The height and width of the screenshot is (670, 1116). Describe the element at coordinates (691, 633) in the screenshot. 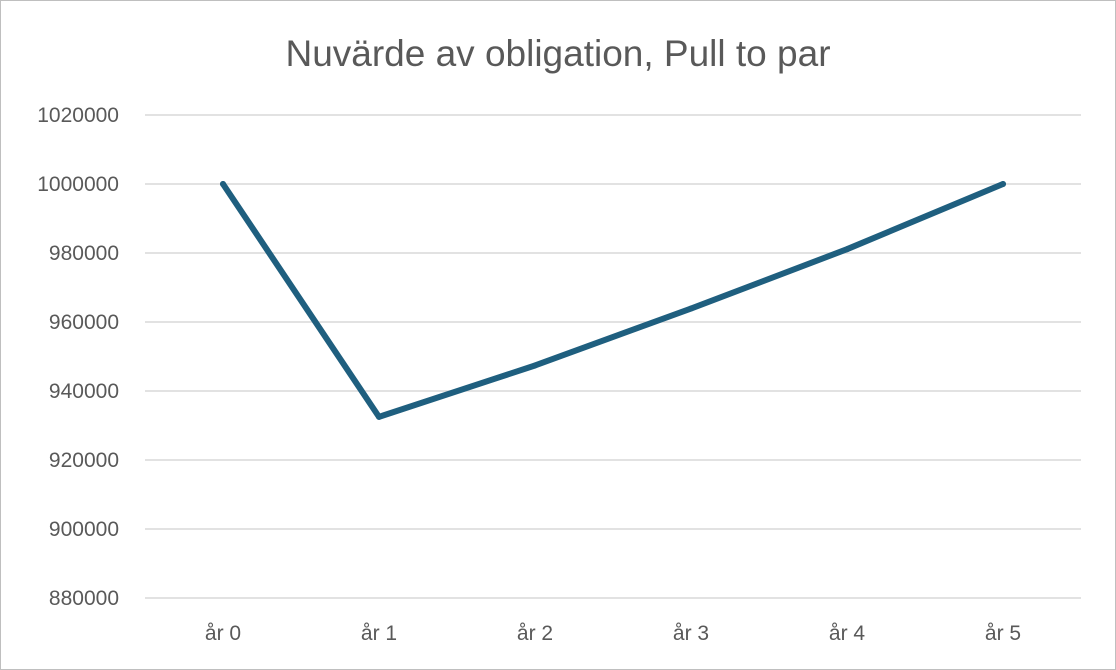

I see `x-tick-label: år 3` at that location.